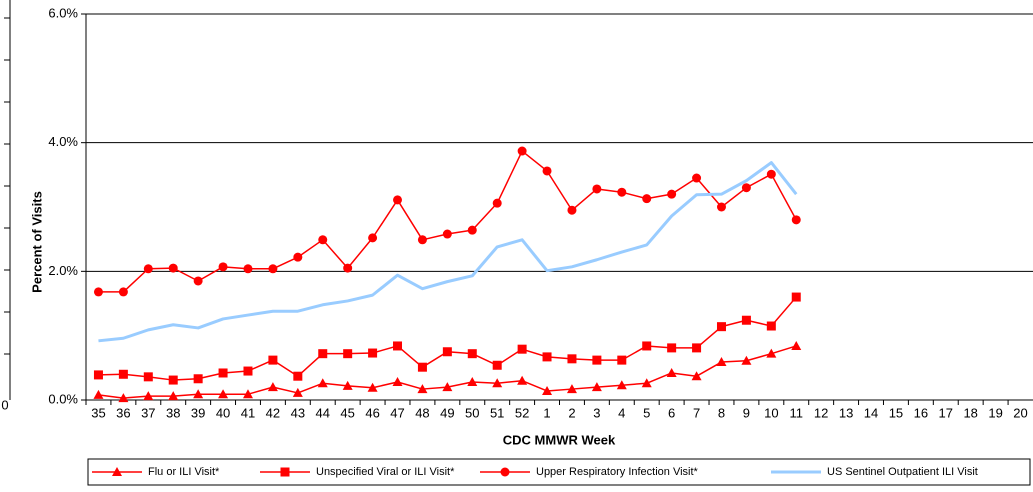 The image size is (1033, 492). What do you see at coordinates (946, 412) in the screenshot?
I see `x-tick-label: 17` at bounding box center [946, 412].